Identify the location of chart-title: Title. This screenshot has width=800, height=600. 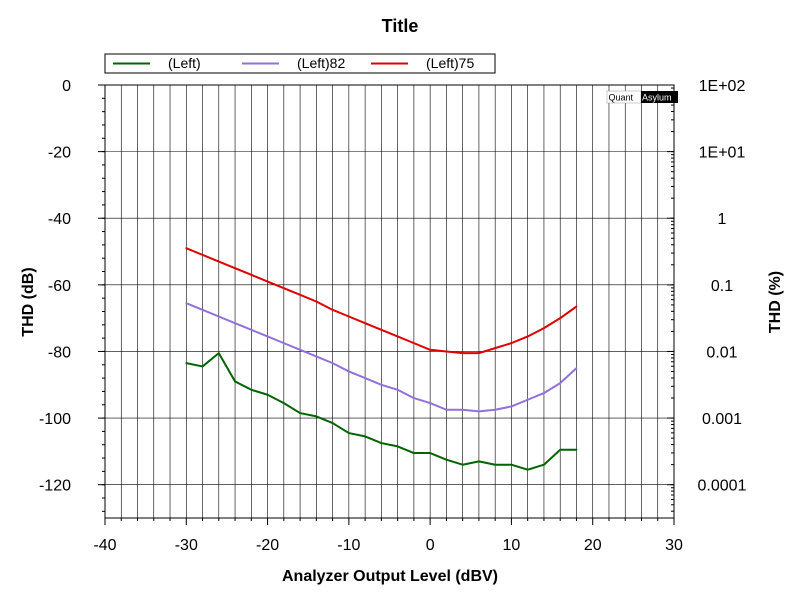
(400, 26).